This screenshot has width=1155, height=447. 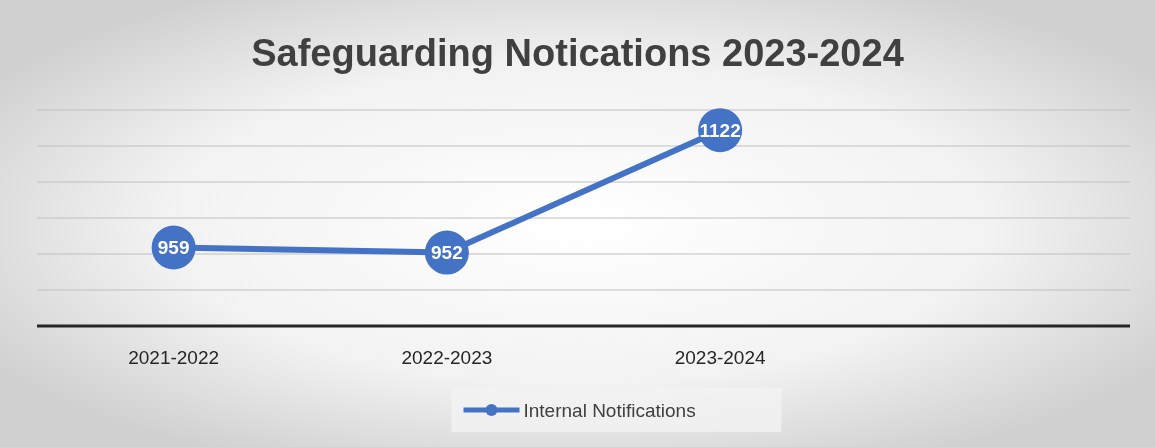 What do you see at coordinates (720, 357) in the screenshot?
I see `x-tick-label: 2023-2024` at bounding box center [720, 357].